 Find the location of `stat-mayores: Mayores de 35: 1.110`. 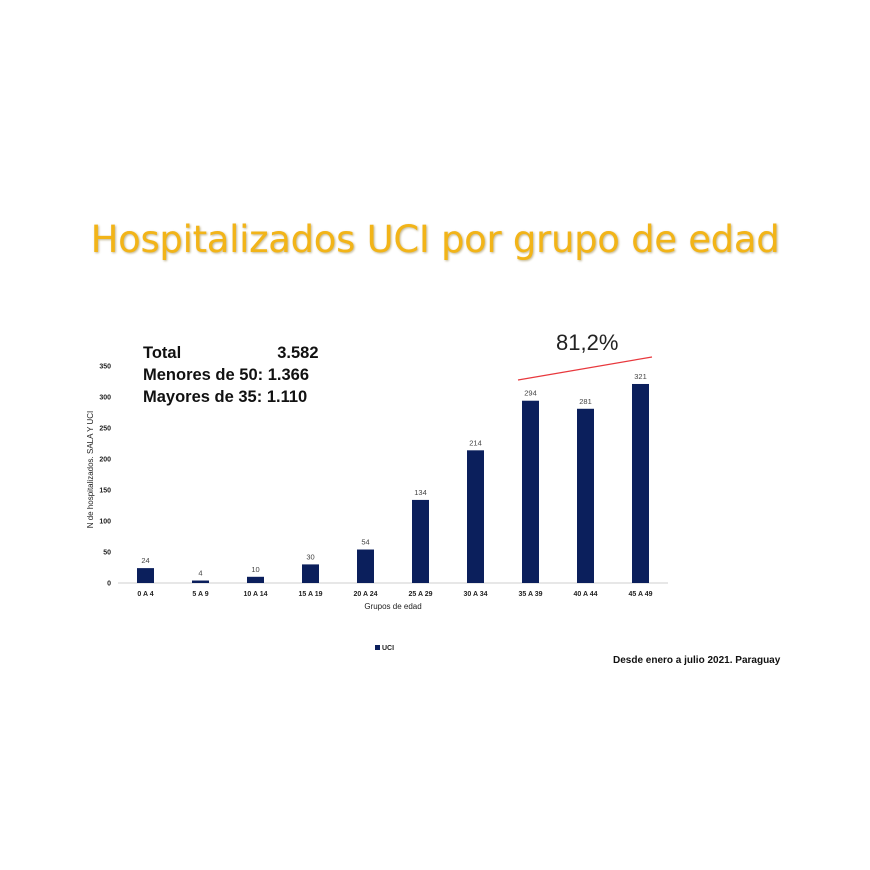

stat-mayores: Mayores de 35: 1.110 is located at coordinates (231, 397).